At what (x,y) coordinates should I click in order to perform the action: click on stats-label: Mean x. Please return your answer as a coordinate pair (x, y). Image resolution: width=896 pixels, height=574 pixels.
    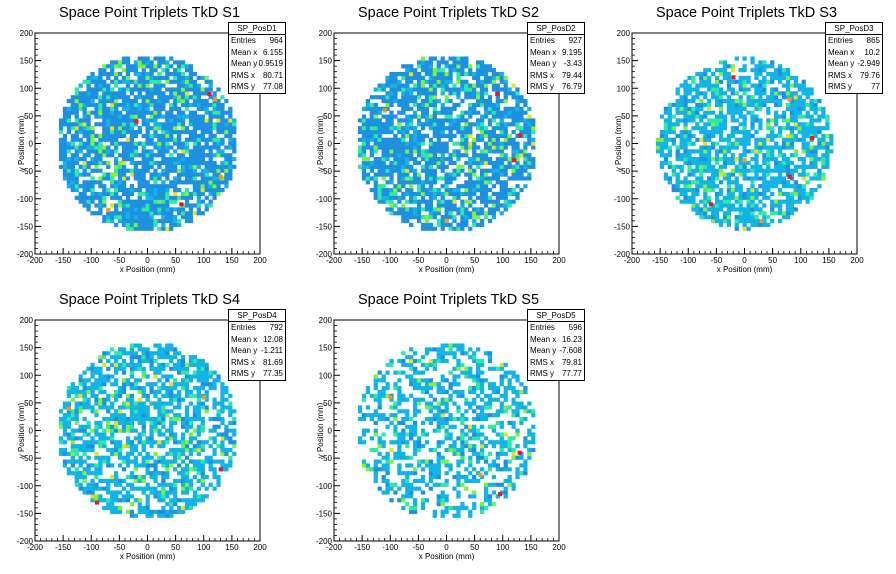
    Looking at the image, I should click on (244, 52).